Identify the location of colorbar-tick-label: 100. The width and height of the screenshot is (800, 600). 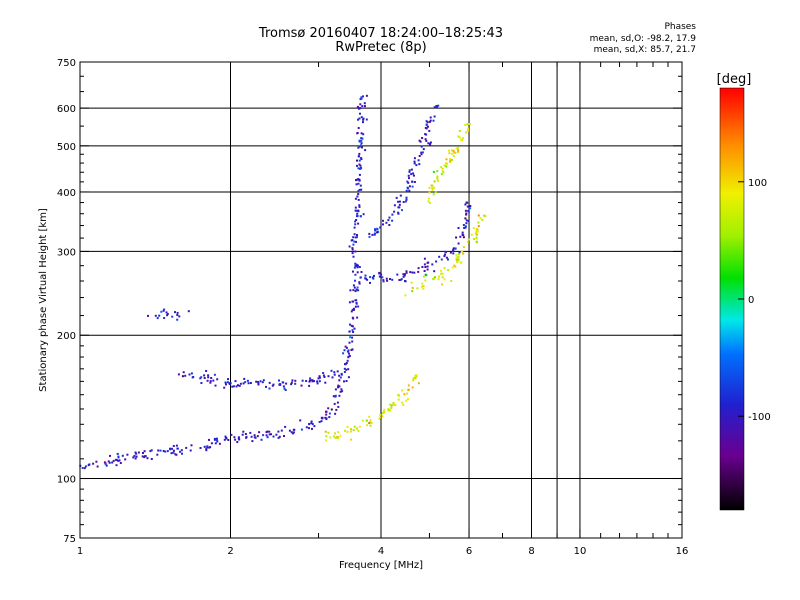
(757, 183).